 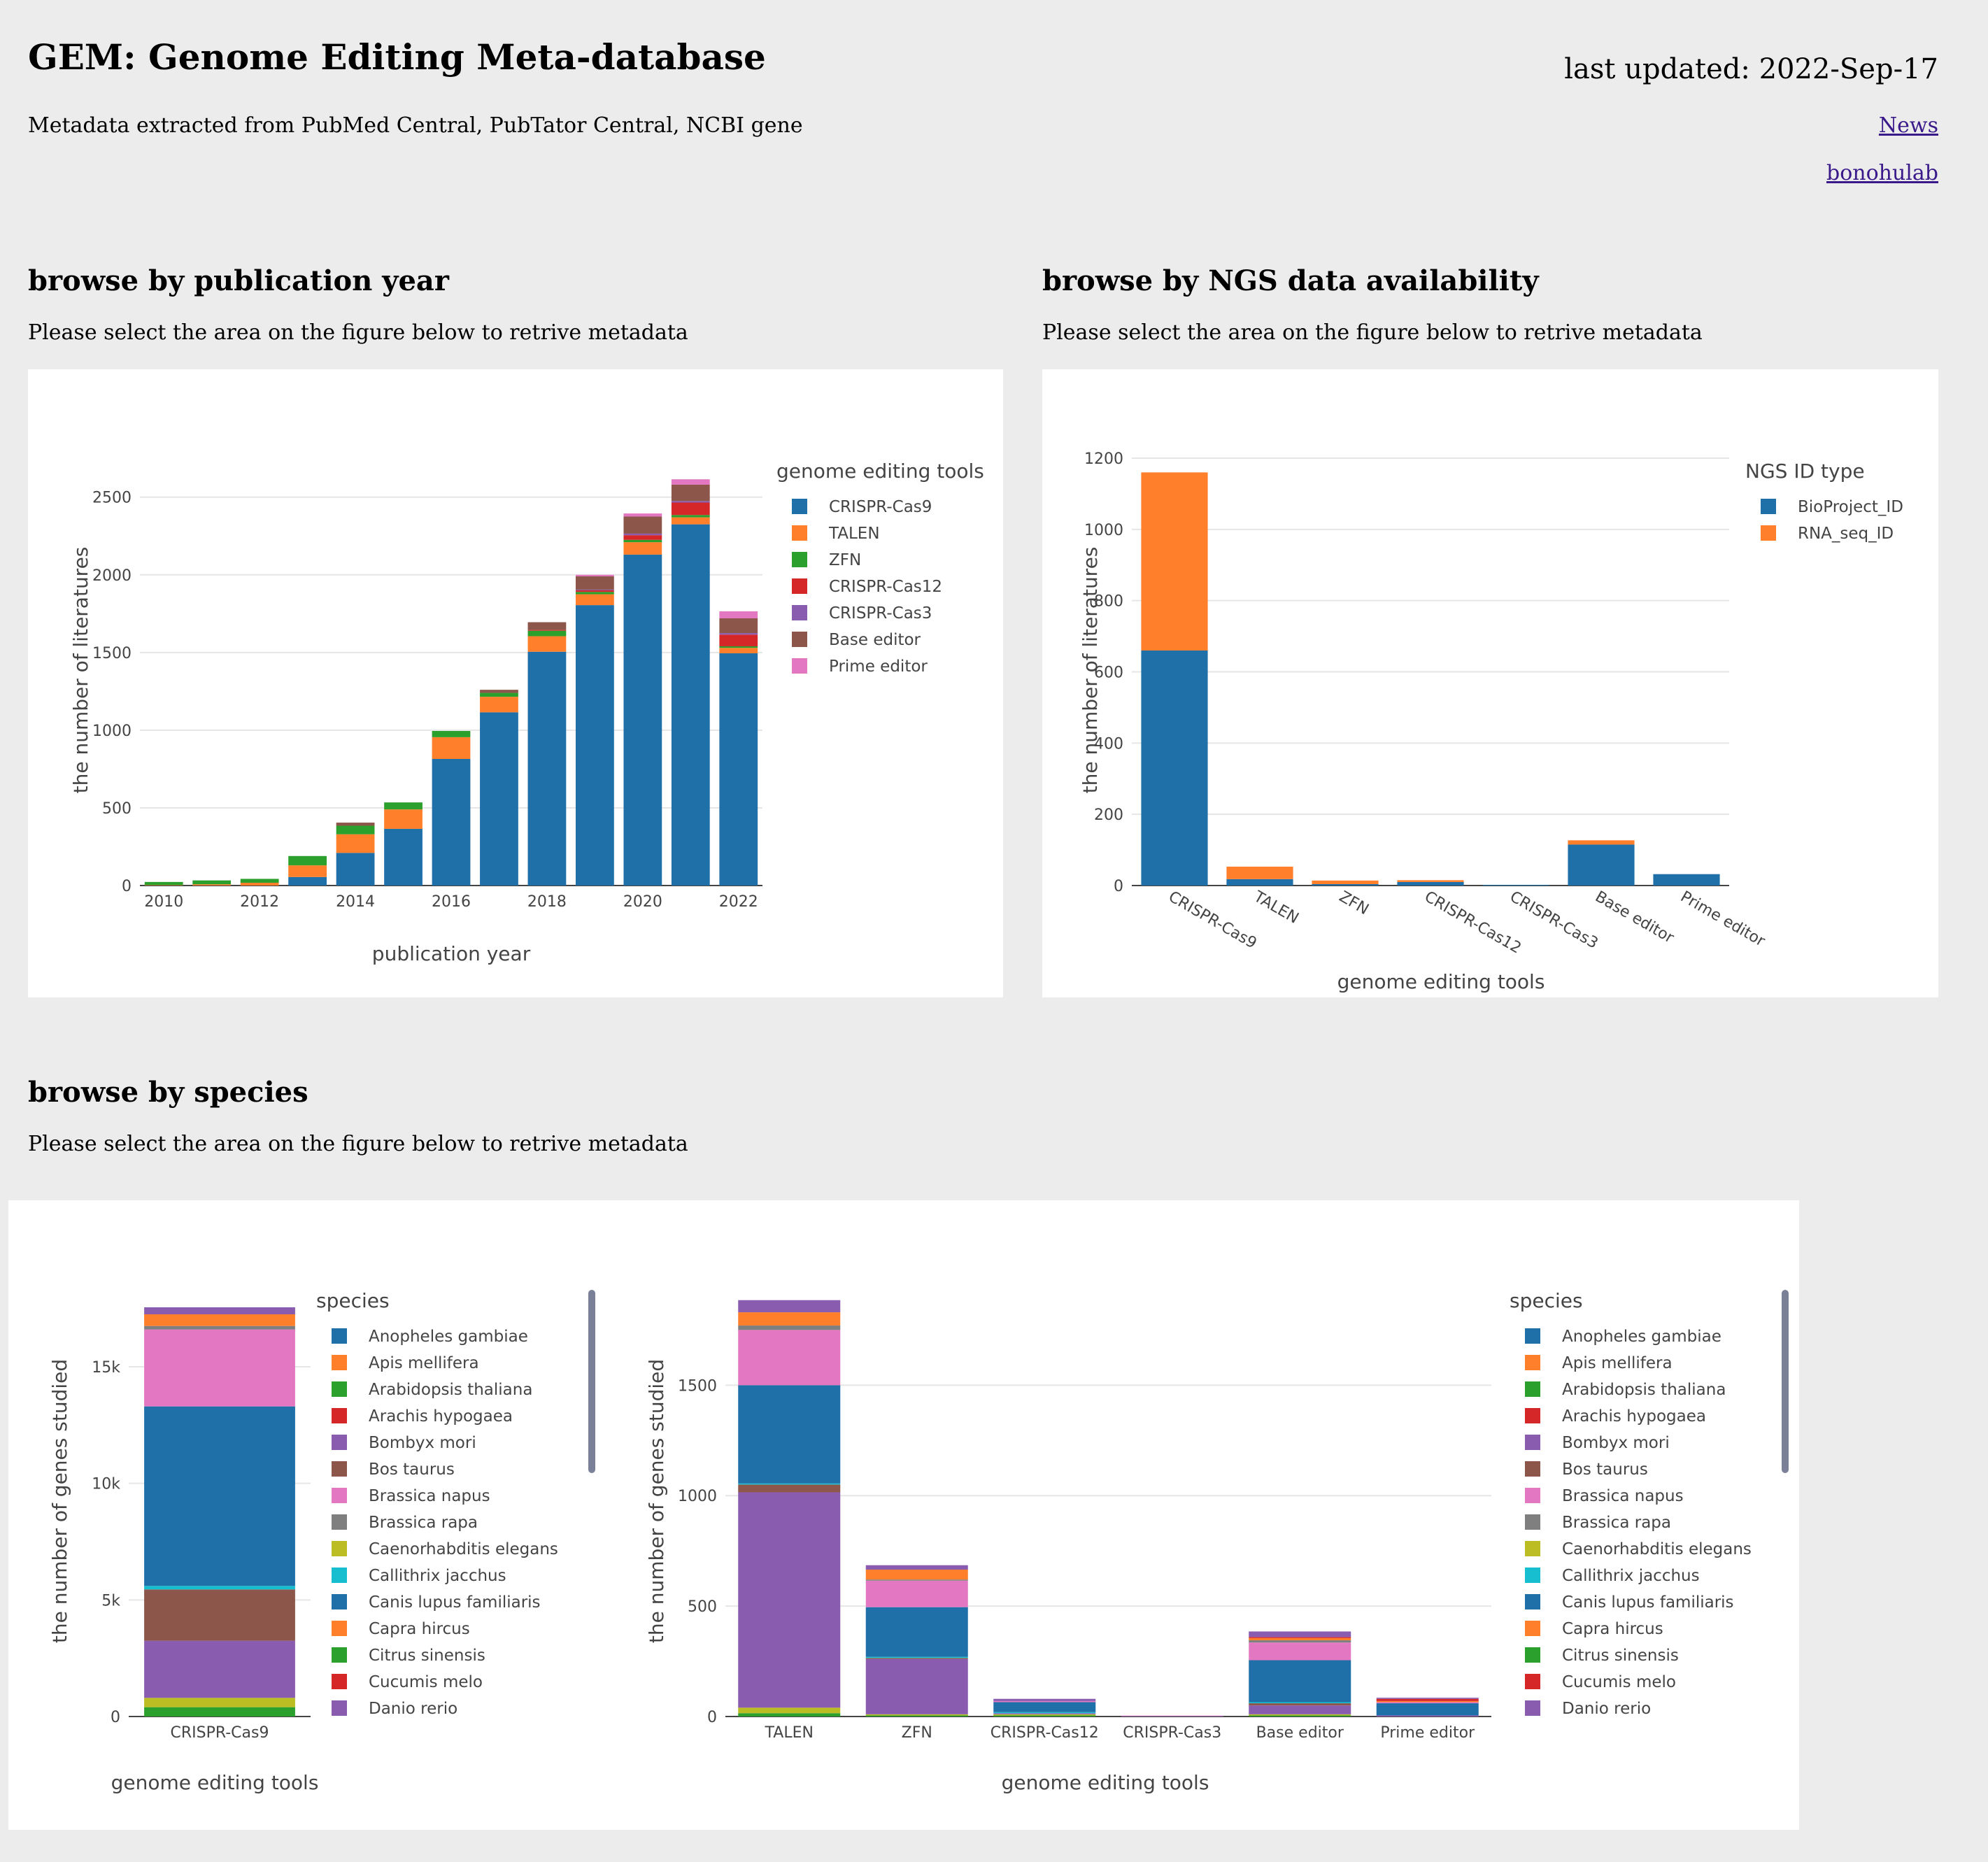 What do you see at coordinates (800, 586) in the screenshot?
I see `legend-swatch-crispr-cas12` at bounding box center [800, 586].